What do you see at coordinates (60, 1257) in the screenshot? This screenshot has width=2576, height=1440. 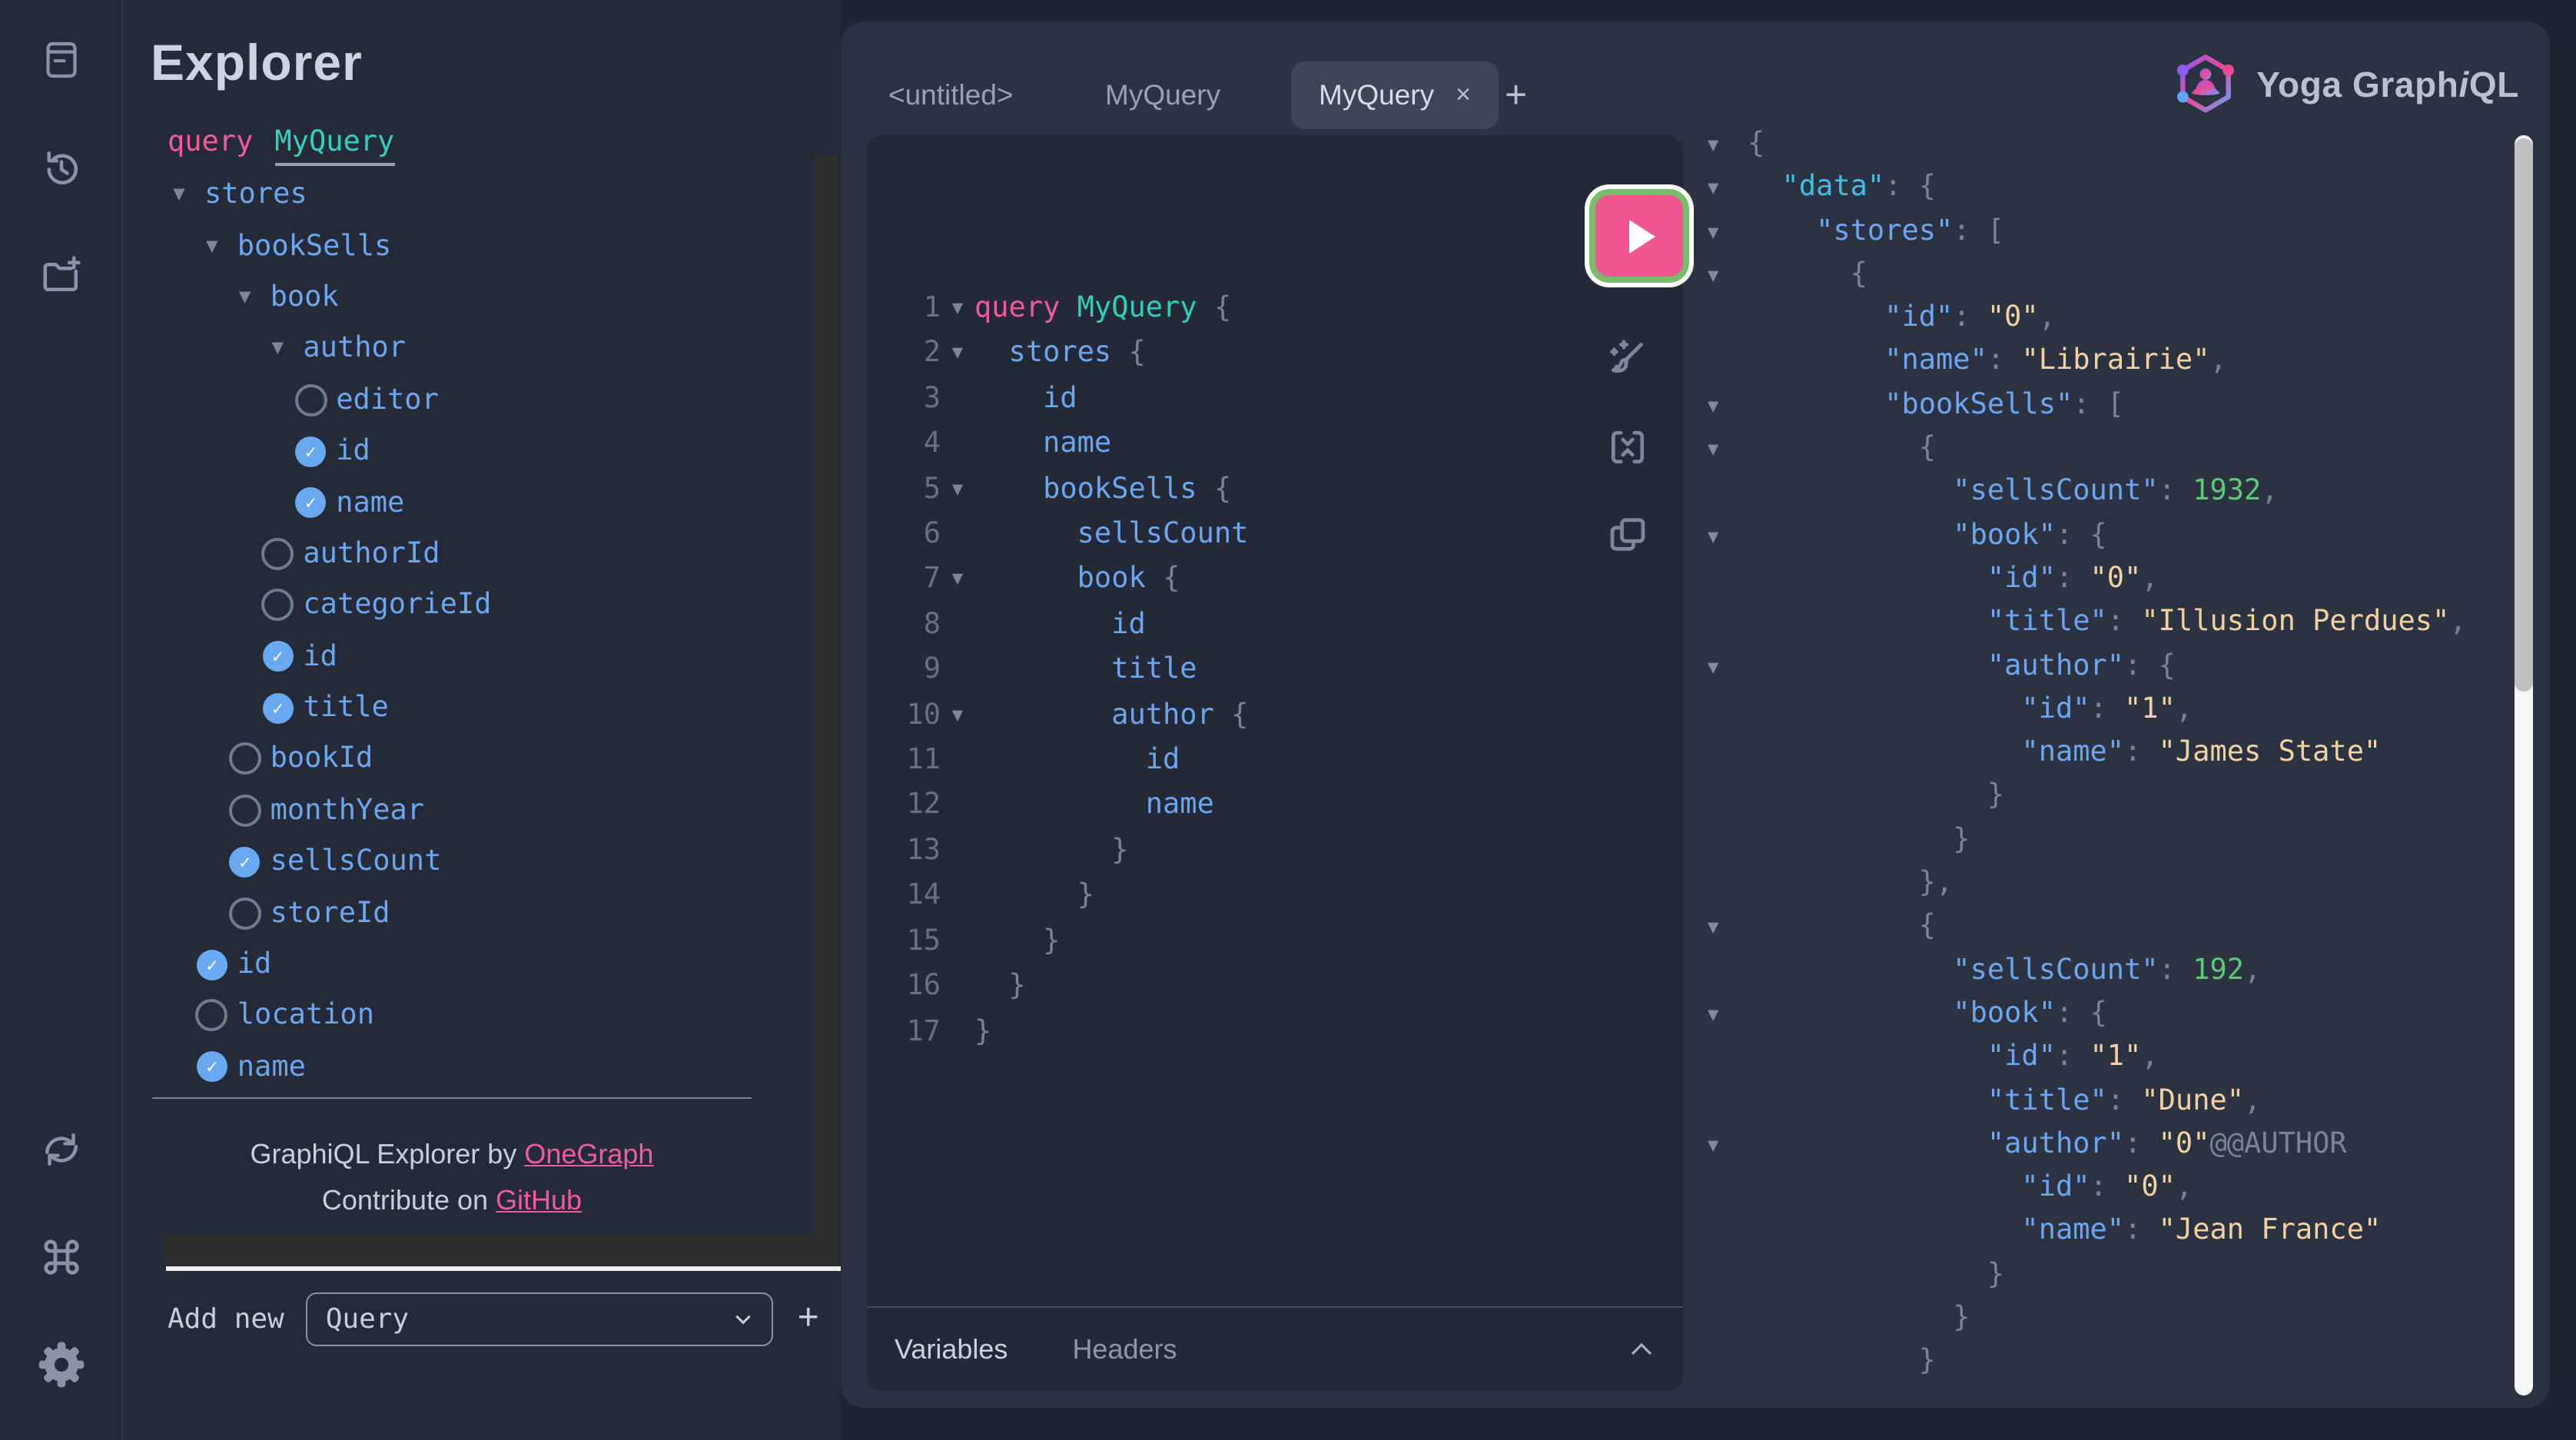 I see `shortcut-keys-icon` at bounding box center [60, 1257].